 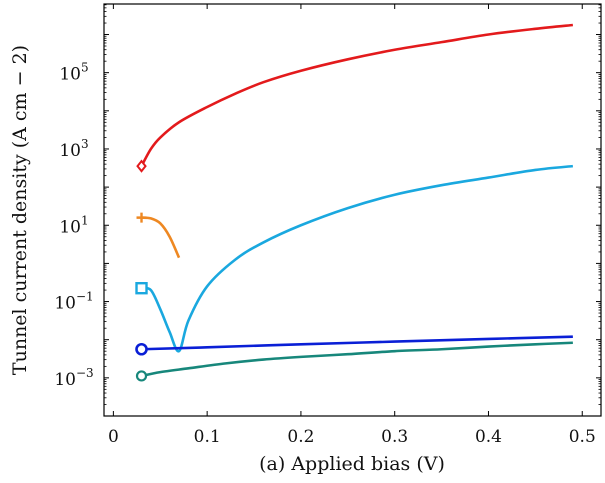 I want to click on y-tick-label: 10⁻³, so click(x=73, y=378).